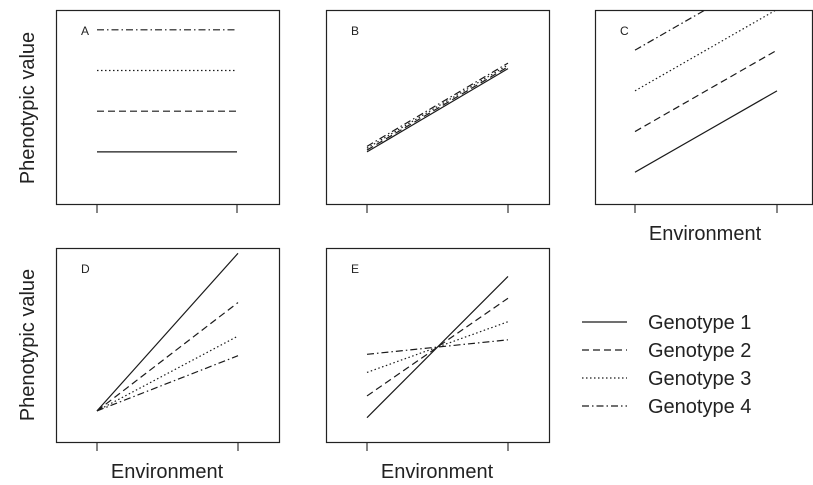  What do you see at coordinates (699, 407) in the screenshot?
I see `legend-label-genotype-4: Genotype 4` at bounding box center [699, 407].